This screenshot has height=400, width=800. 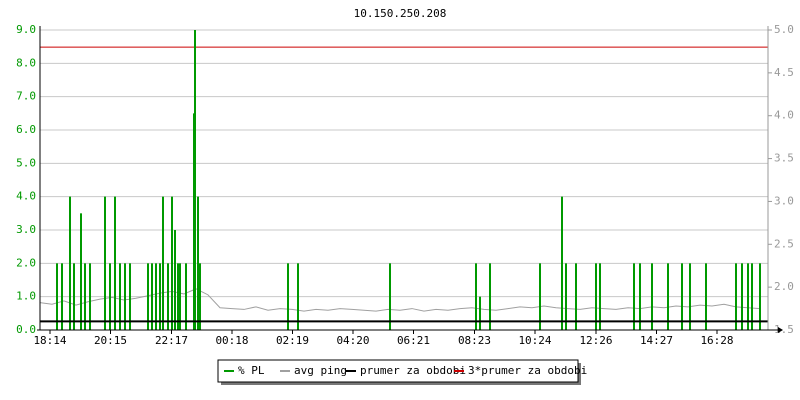 I want to click on y2-tick-label: 3.5, so click(x=784, y=158).